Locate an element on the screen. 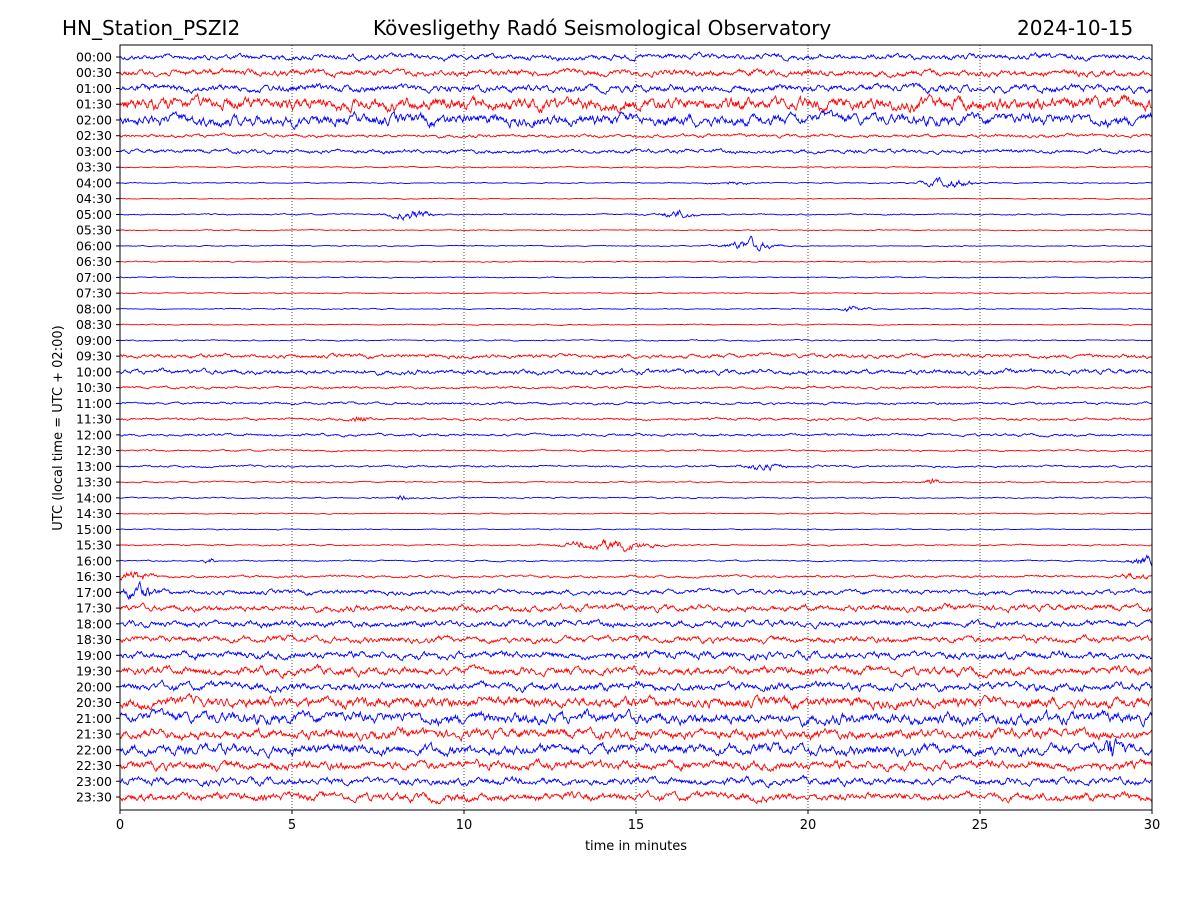 The width and height of the screenshot is (1200, 900). y-tick-label: 01:30 is located at coordinates (94, 104).